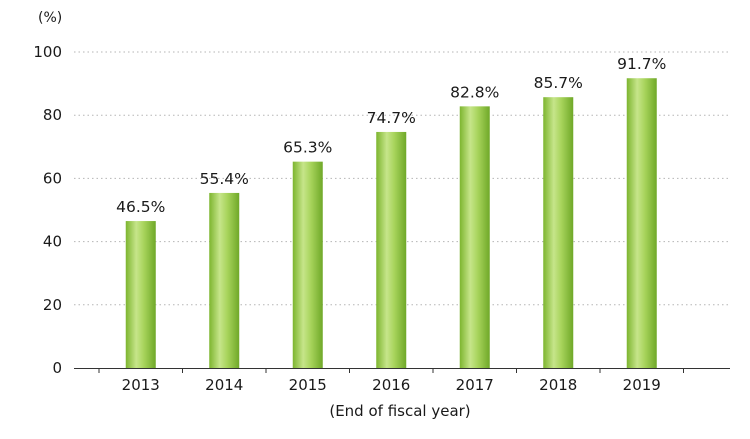 This screenshot has width=750, height=439. What do you see at coordinates (474, 92) in the screenshot?
I see `data-label-2017: 82.8%` at bounding box center [474, 92].